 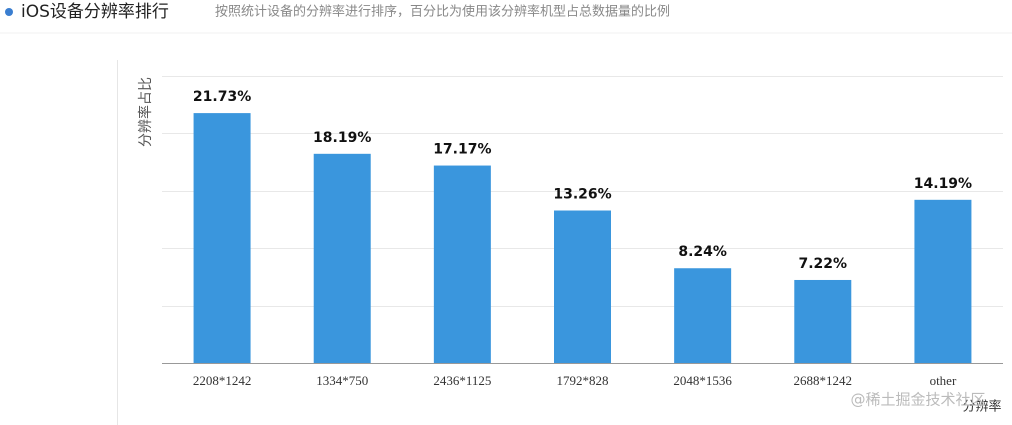 I want to click on value-label: 17.17%, so click(x=462, y=150).